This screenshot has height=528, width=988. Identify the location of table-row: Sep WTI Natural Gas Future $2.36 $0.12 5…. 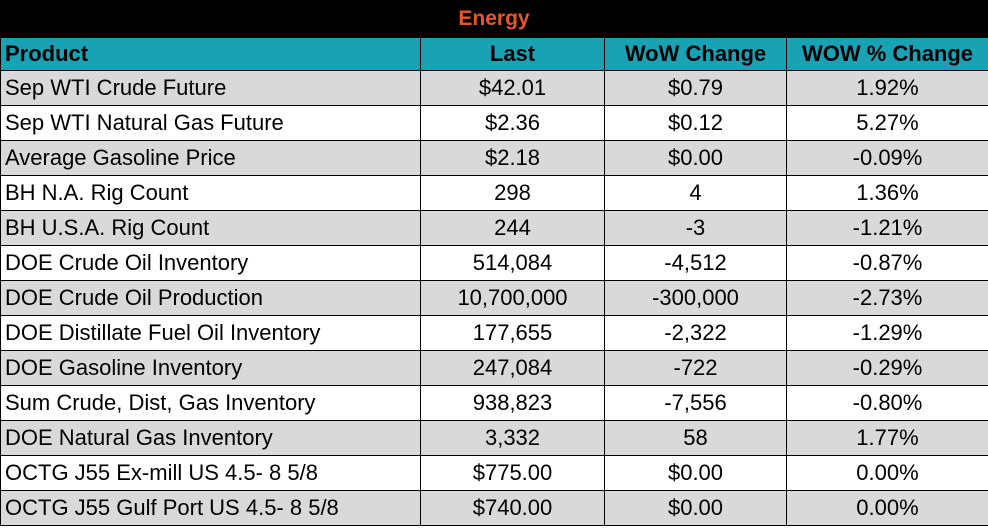
(494, 123).